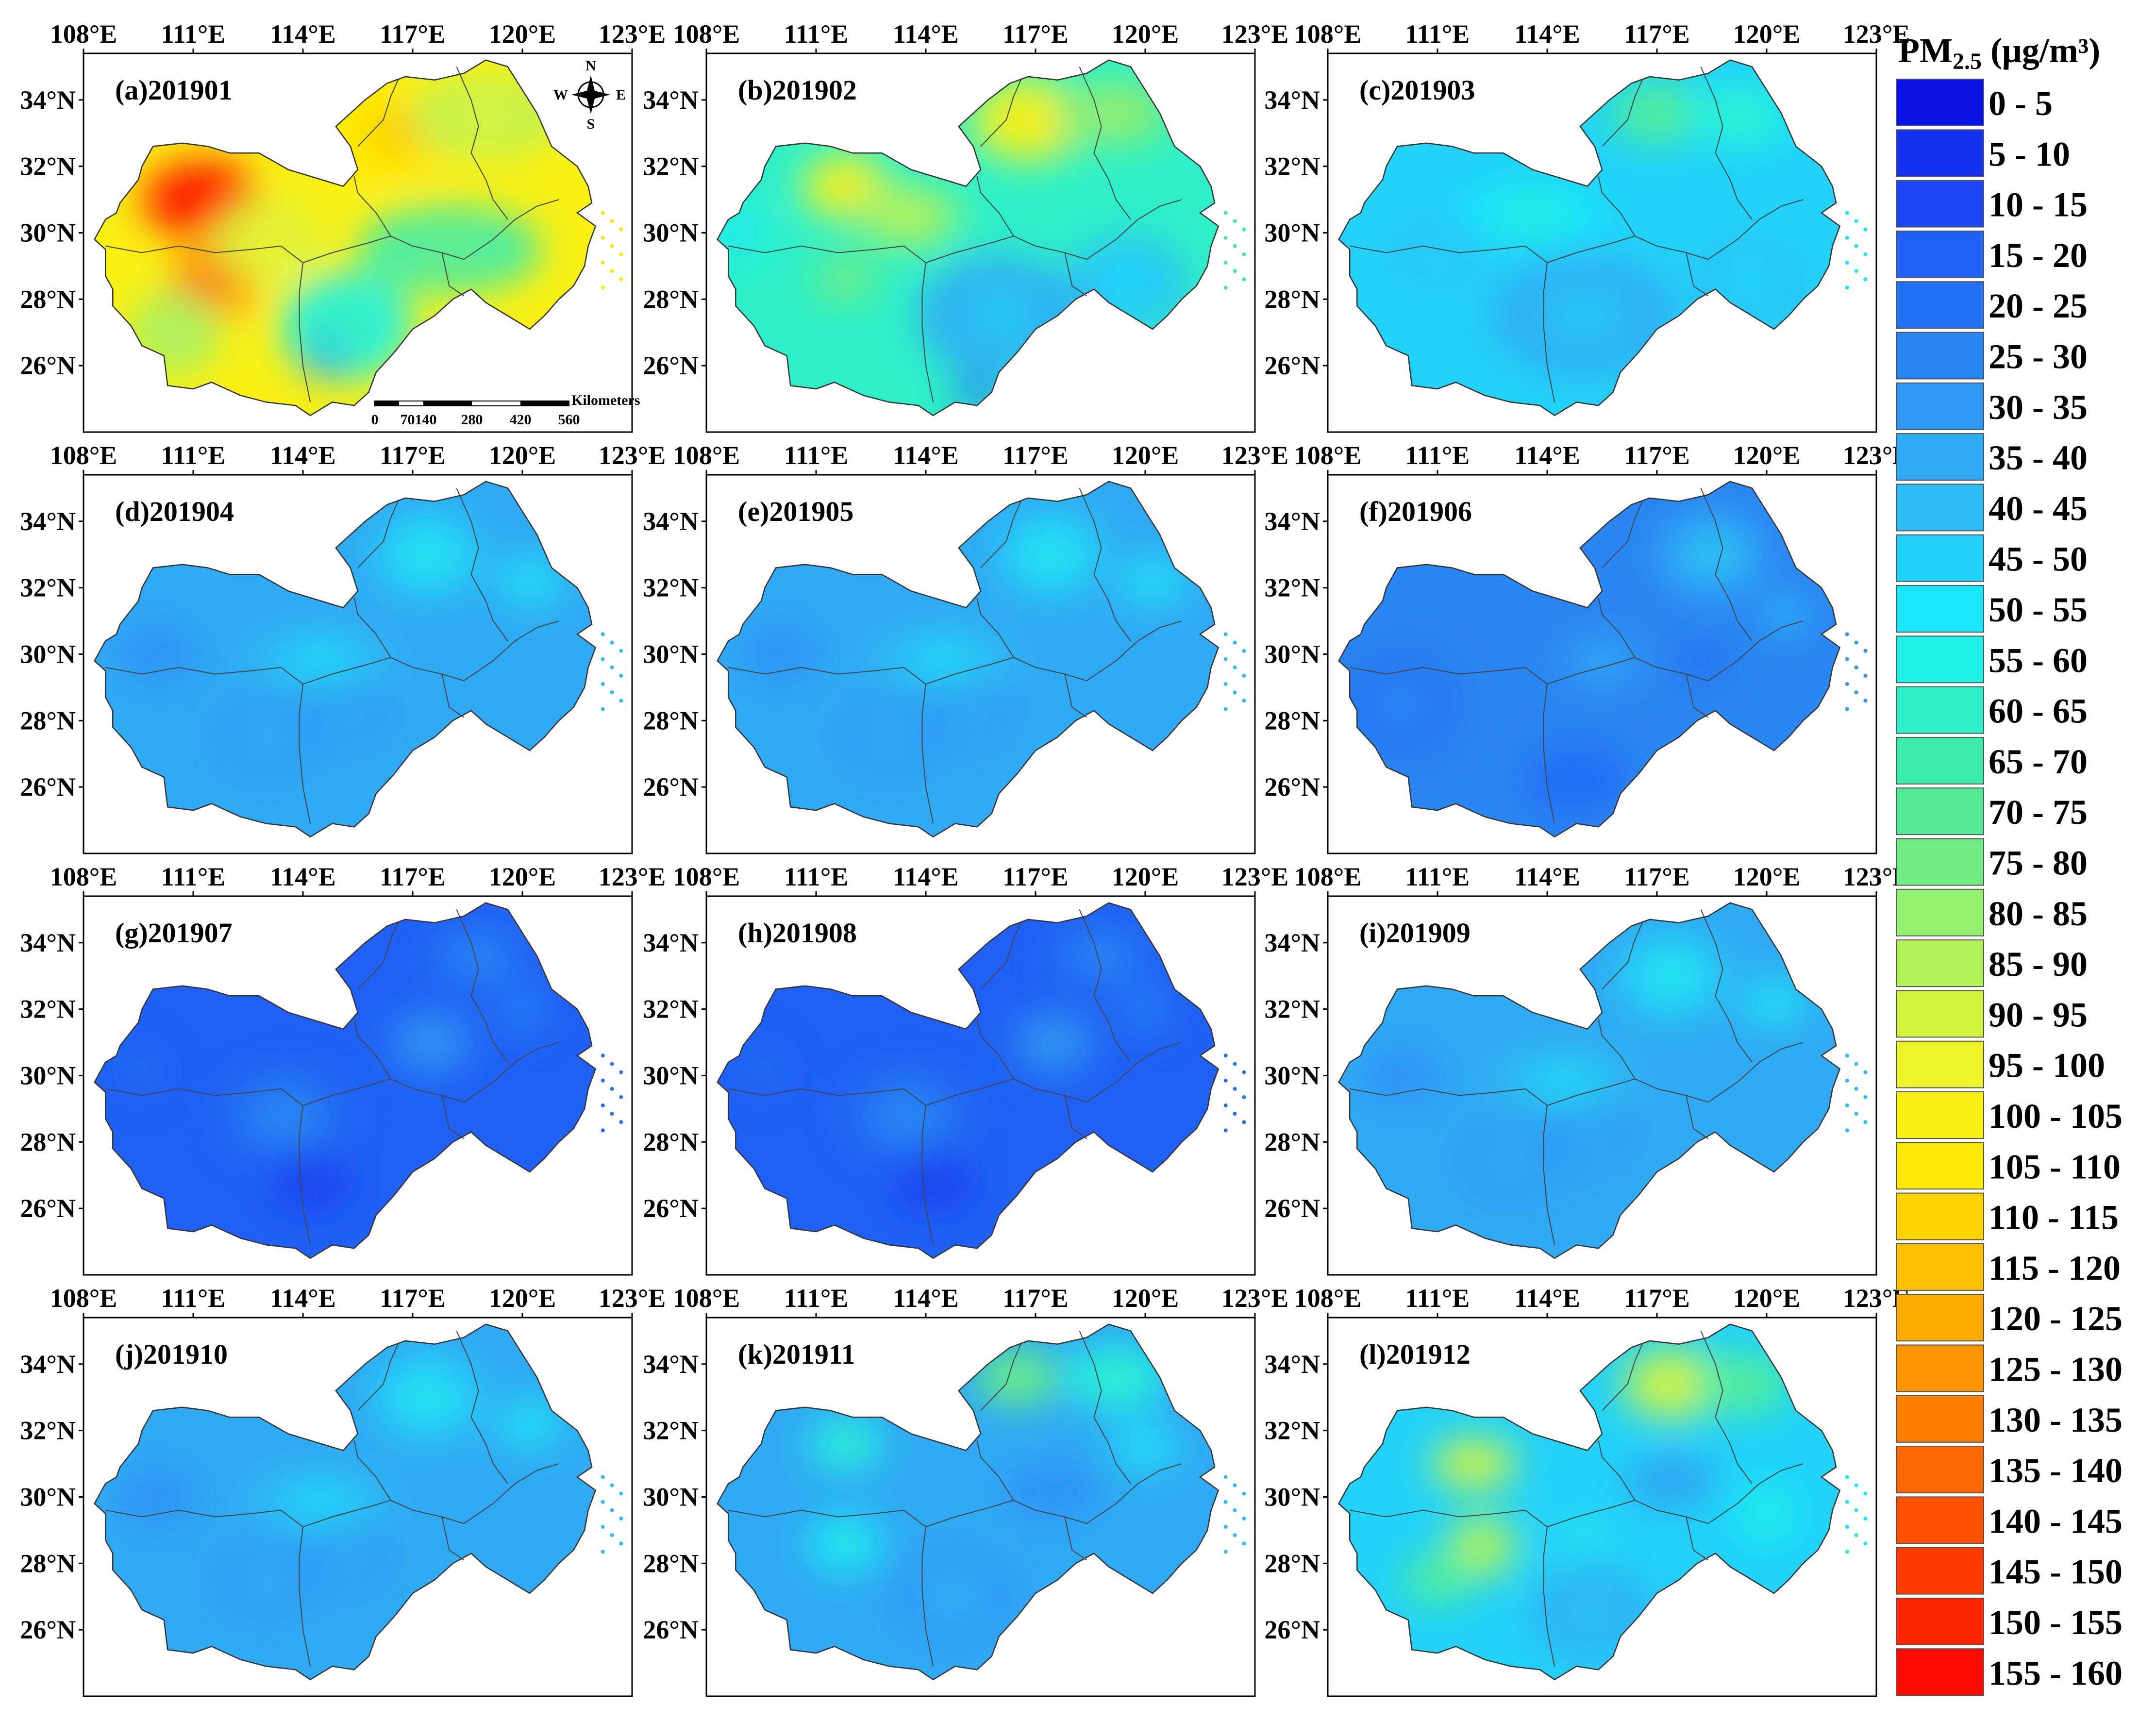  I want to click on legend-item: 30 - 35, so click(1992, 406).